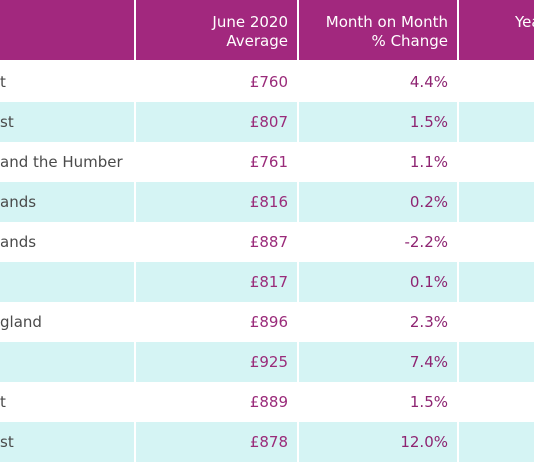 The height and width of the screenshot is (462, 534). What do you see at coordinates (378, 322) in the screenshot?
I see `mom-cell: 2.3%` at bounding box center [378, 322].